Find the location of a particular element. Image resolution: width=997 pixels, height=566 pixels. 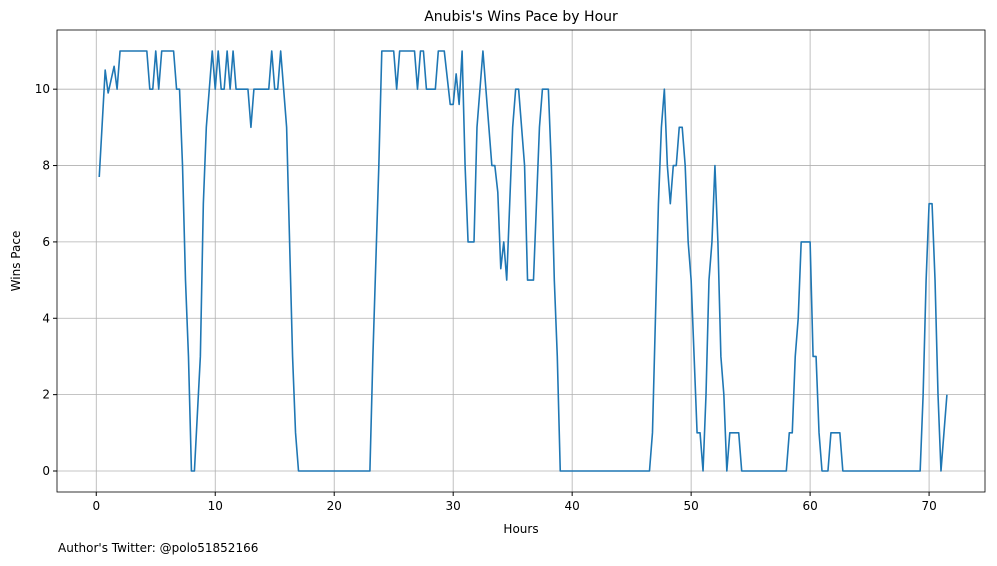

x-tick-label: 0 is located at coordinates (96, 506).